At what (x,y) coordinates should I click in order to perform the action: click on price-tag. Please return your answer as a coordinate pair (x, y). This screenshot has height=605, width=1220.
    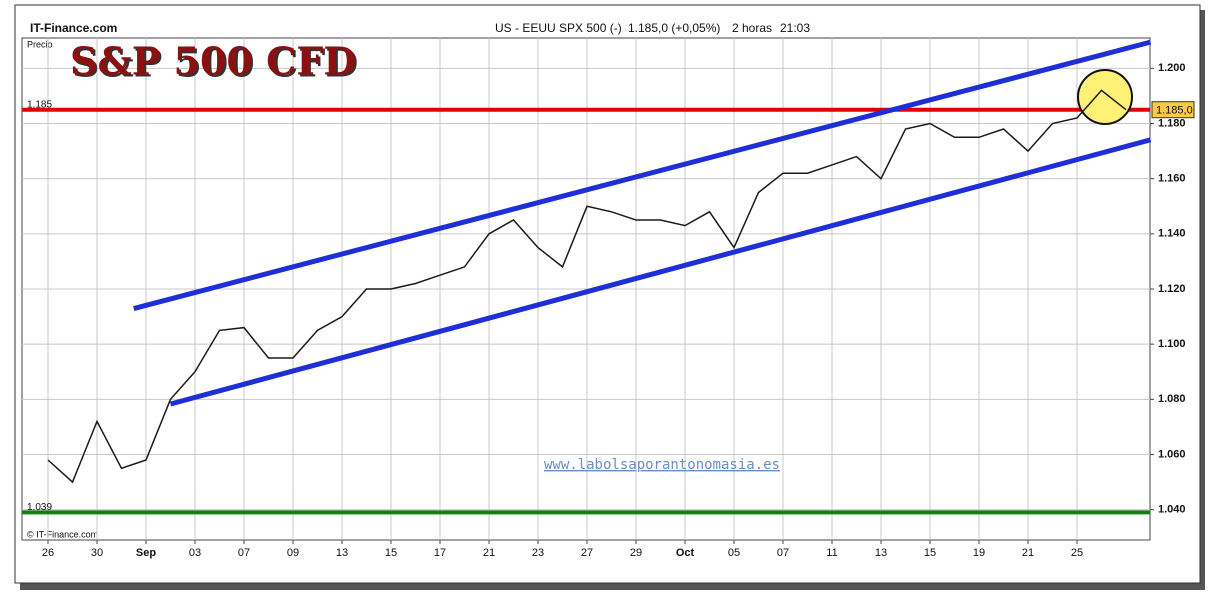
    Looking at the image, I should click on (1173, 110).